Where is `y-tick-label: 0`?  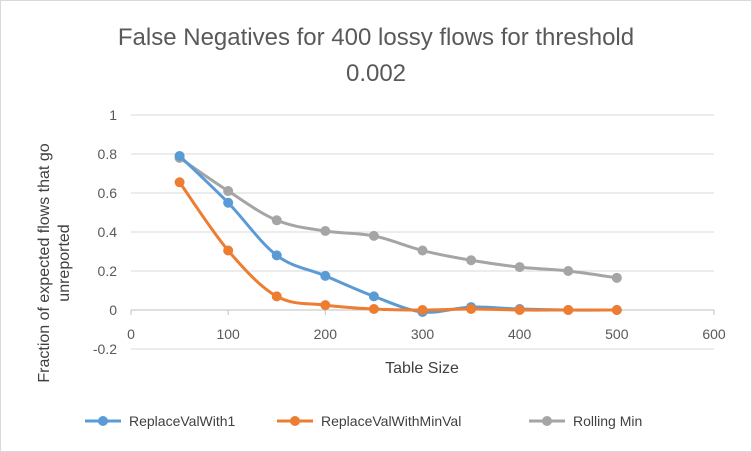 y-tick-label: 0 is located at coordinates (113, 310).